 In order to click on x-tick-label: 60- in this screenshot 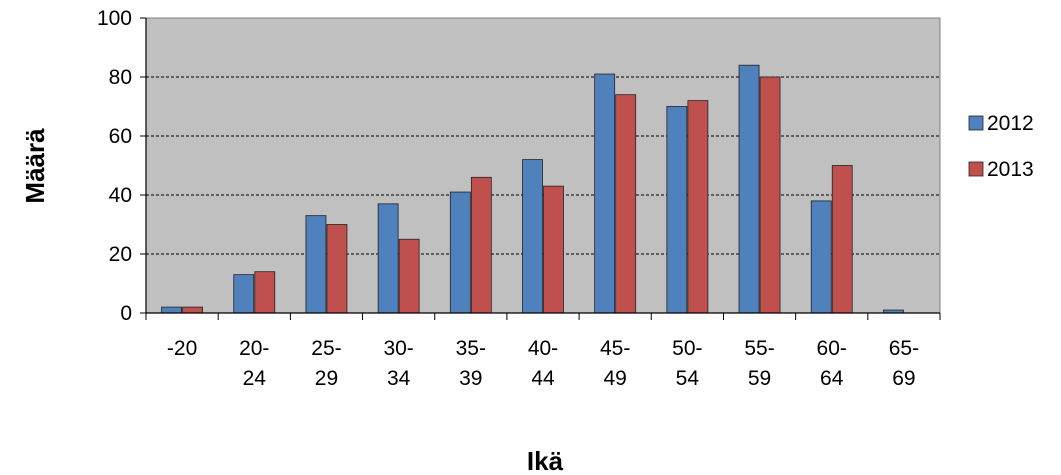, I will do `click(832, 348)`.